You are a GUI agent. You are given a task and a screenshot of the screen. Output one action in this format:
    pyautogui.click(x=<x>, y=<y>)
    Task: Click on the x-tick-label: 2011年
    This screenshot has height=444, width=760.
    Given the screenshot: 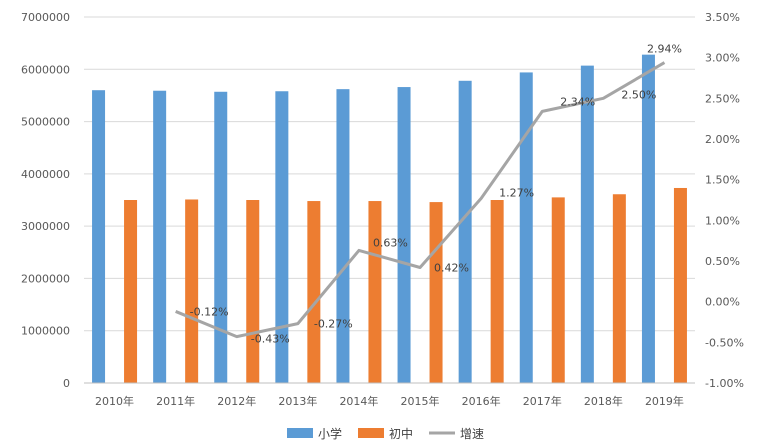 What is the action you would take?
    pyautogui.click(x=175, y=401)
    